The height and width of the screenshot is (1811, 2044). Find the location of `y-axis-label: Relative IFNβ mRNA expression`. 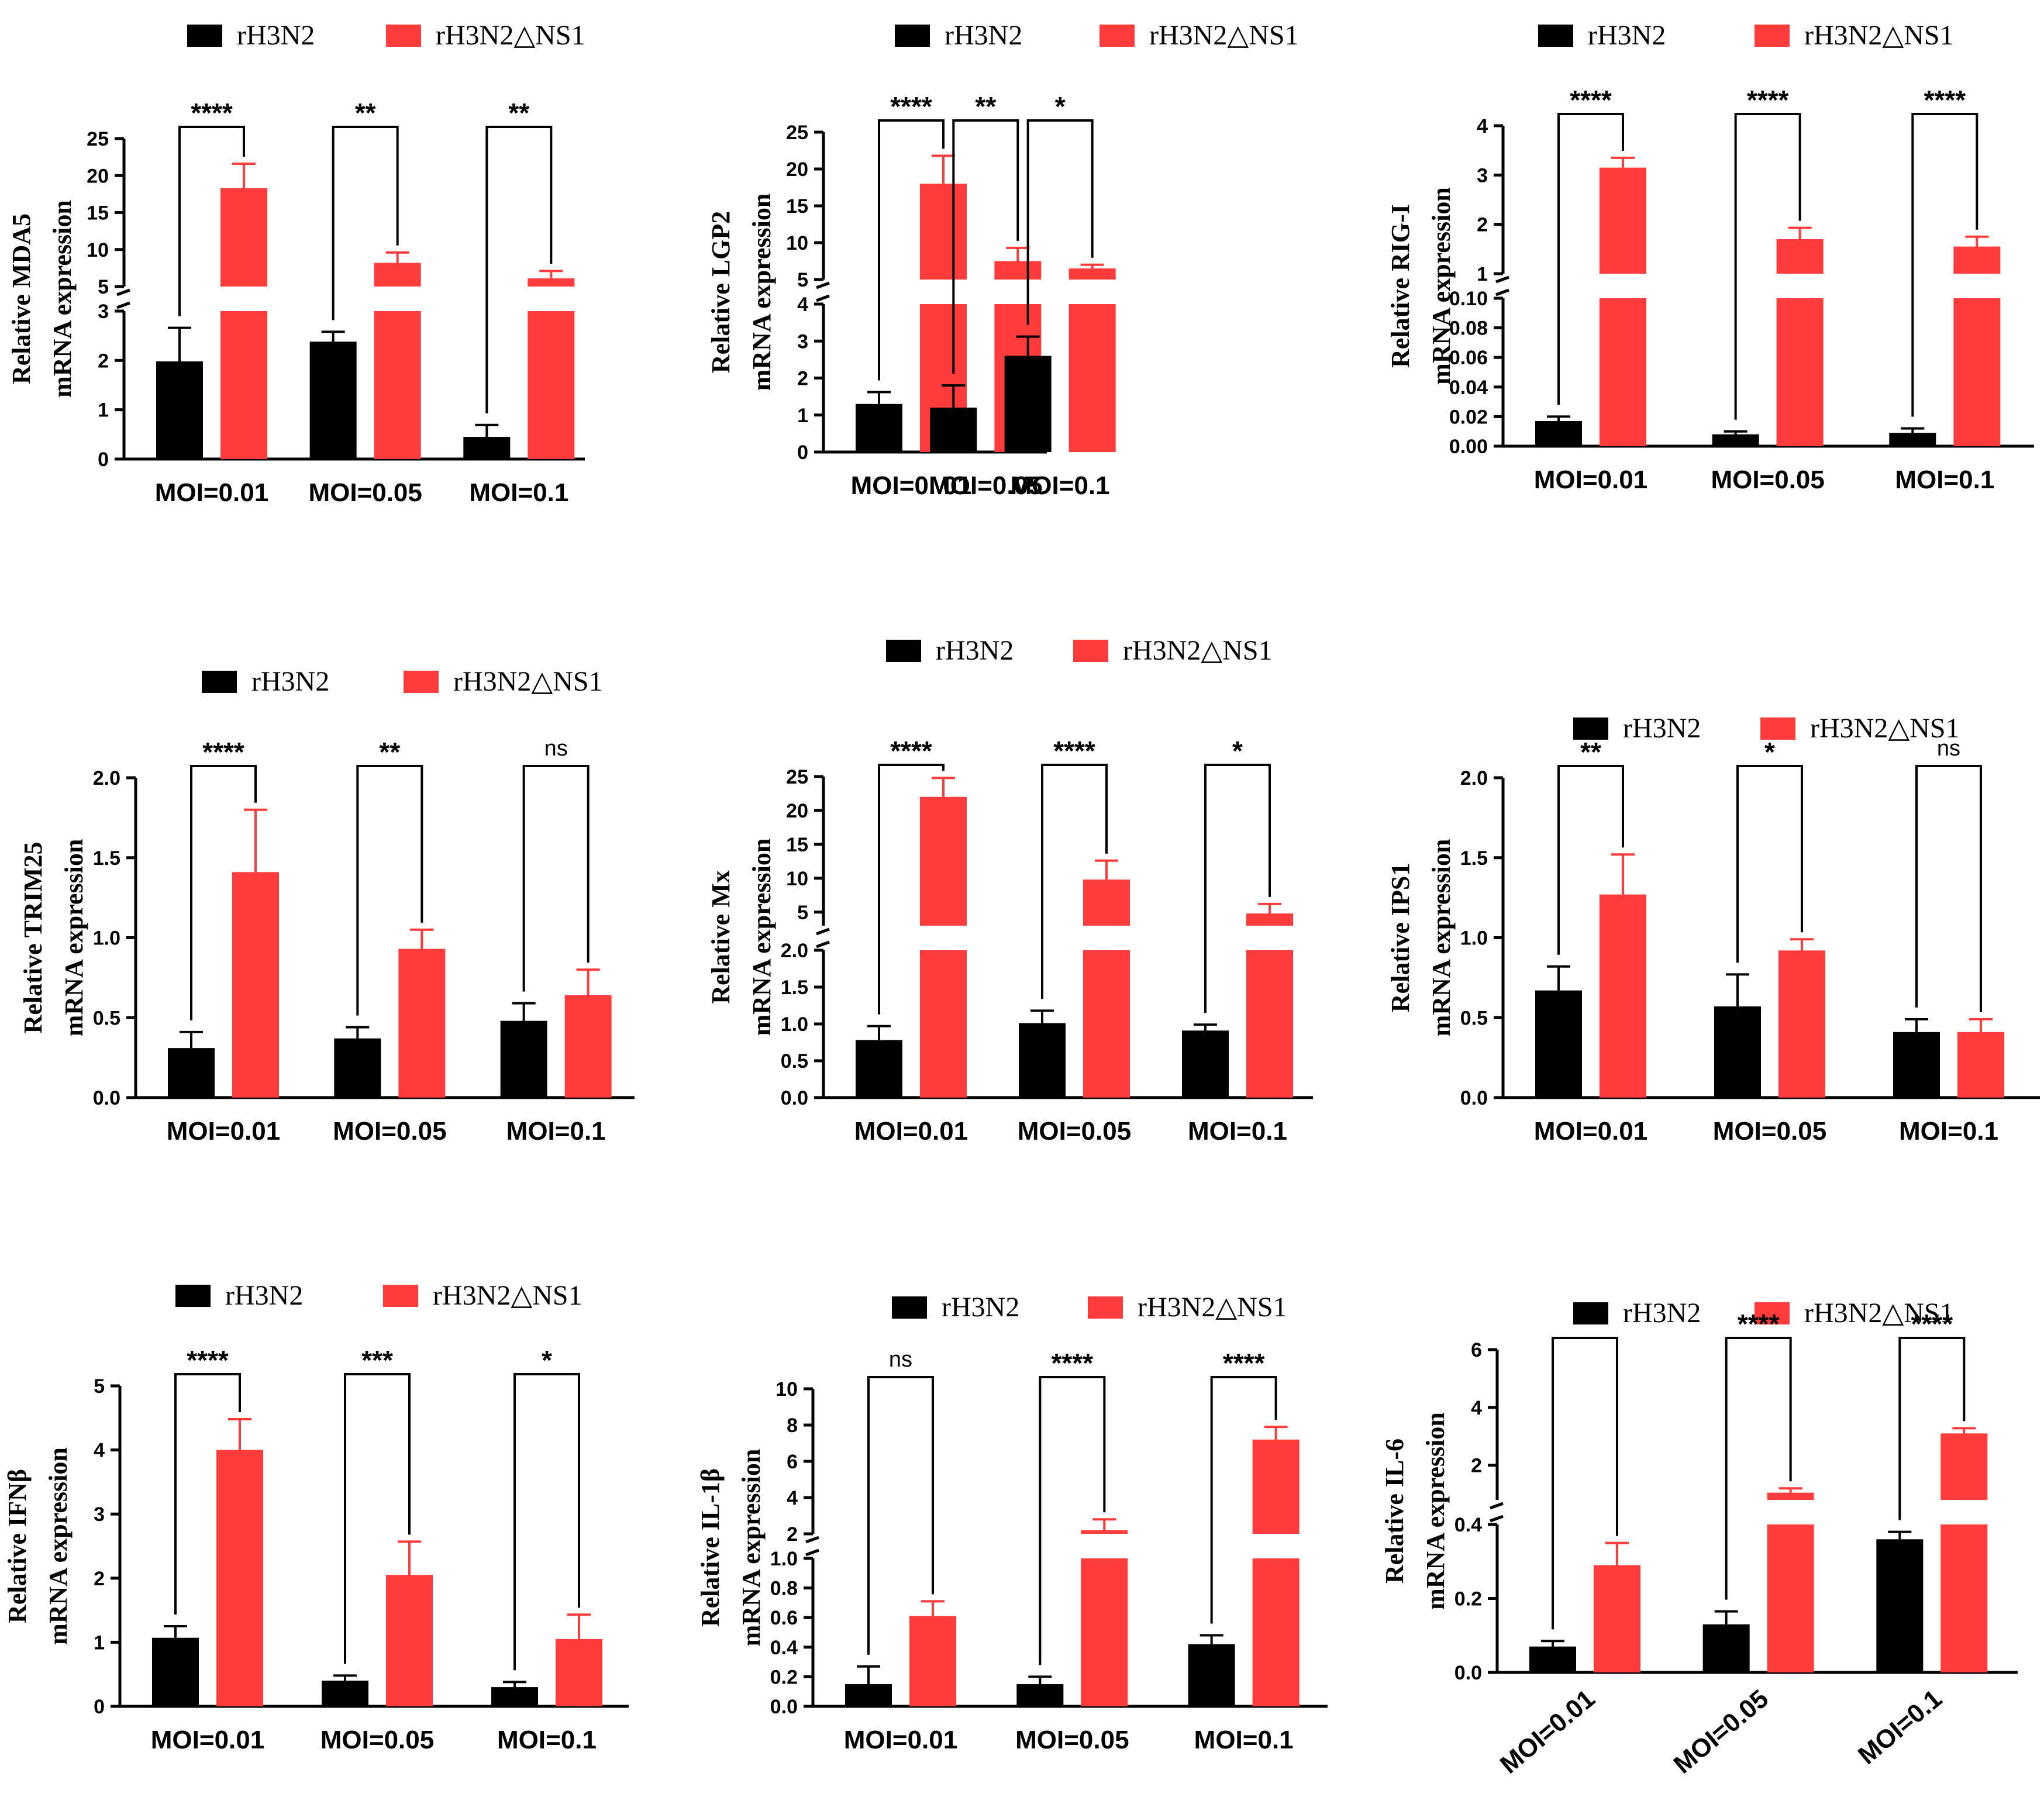

y-axis-label: Relative IFNβ mRNA expression is located at coordinates (38, 1546).